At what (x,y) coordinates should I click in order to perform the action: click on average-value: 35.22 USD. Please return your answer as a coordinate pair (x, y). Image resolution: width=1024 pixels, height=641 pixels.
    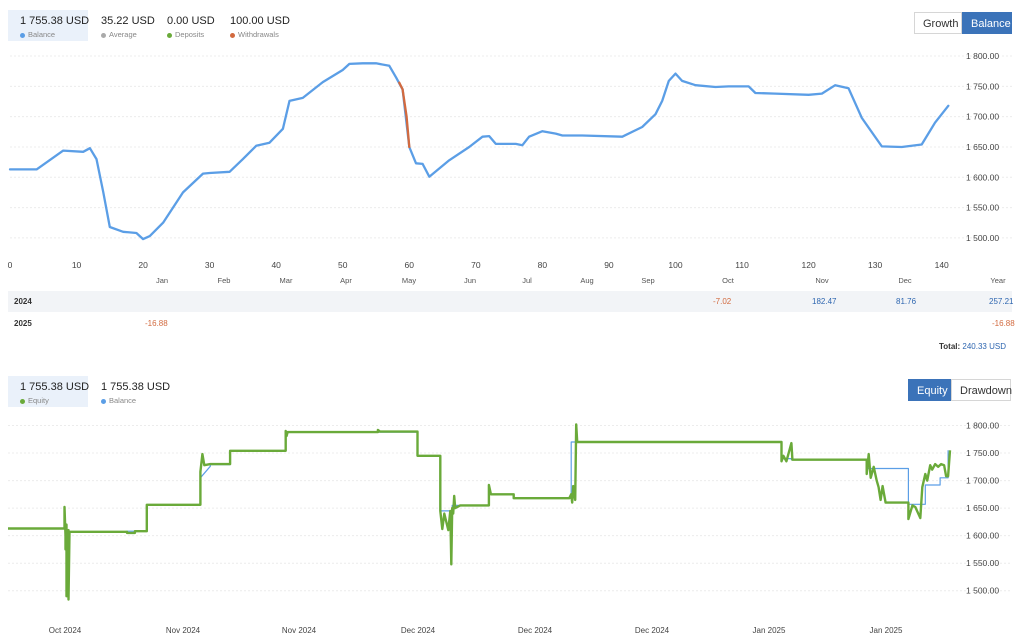
    Looking at the image, I should click on (128, 21).